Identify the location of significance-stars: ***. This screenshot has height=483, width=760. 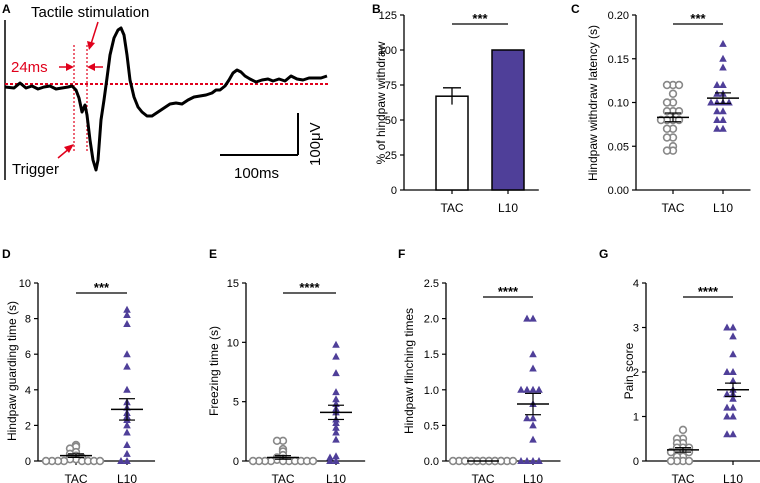
(102, 287).